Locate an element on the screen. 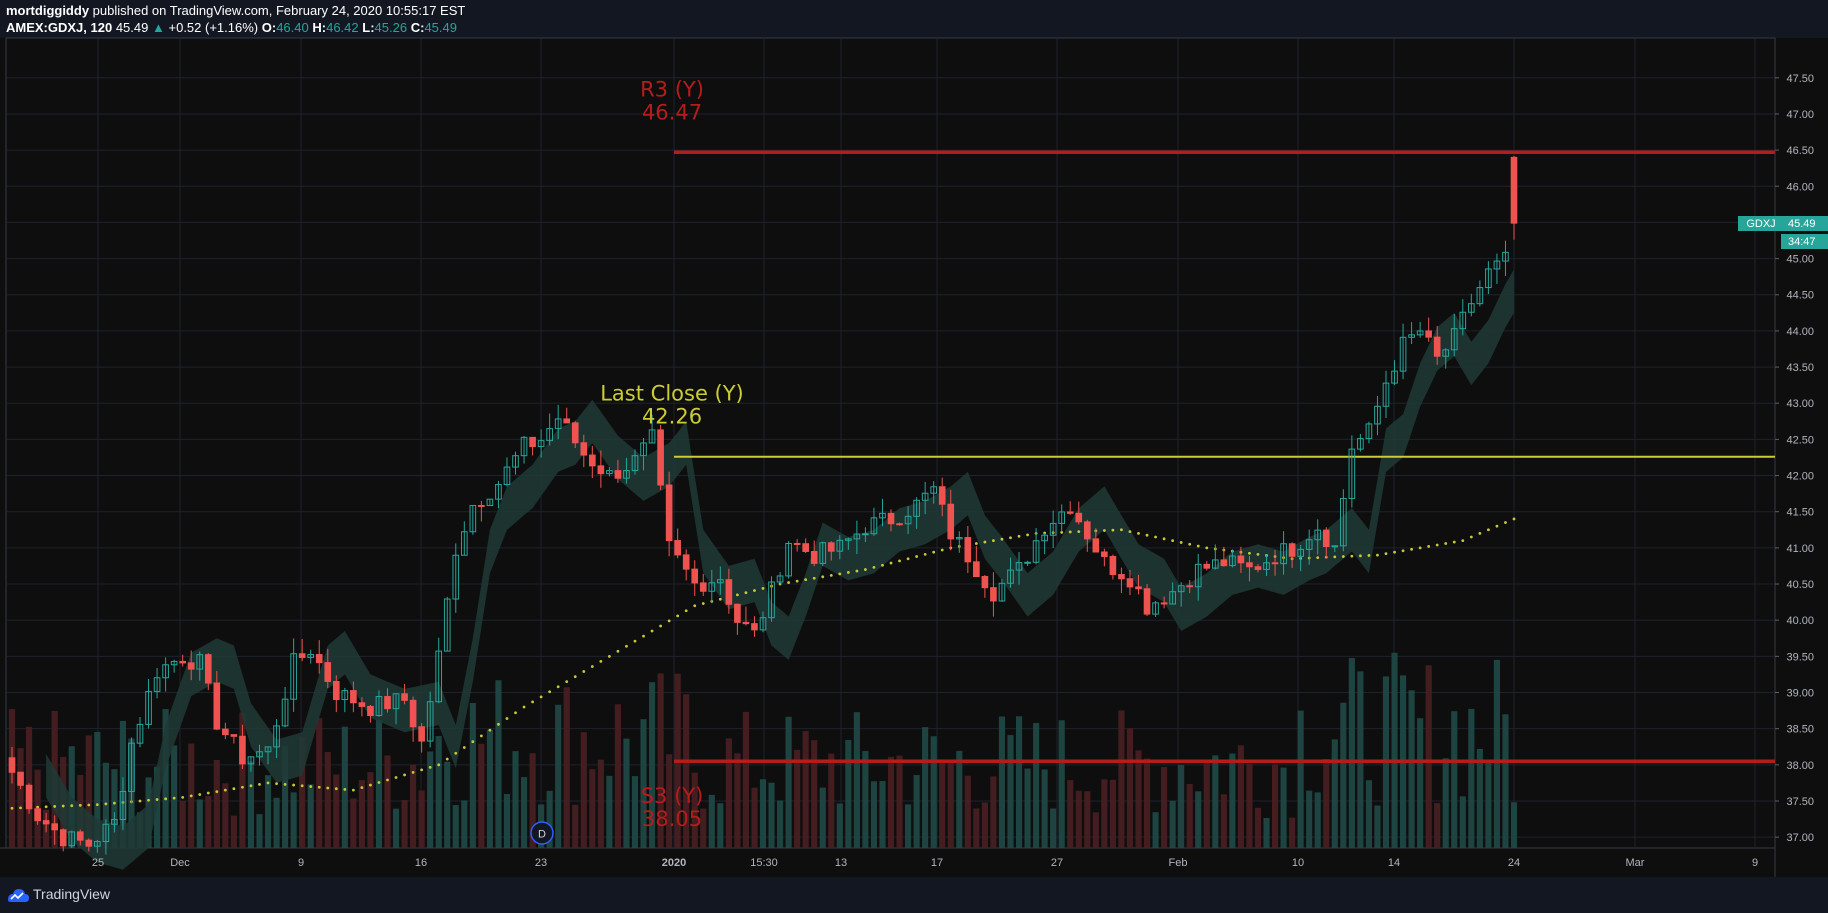  brand-name: TradingView is located at coordinates (72, 894).